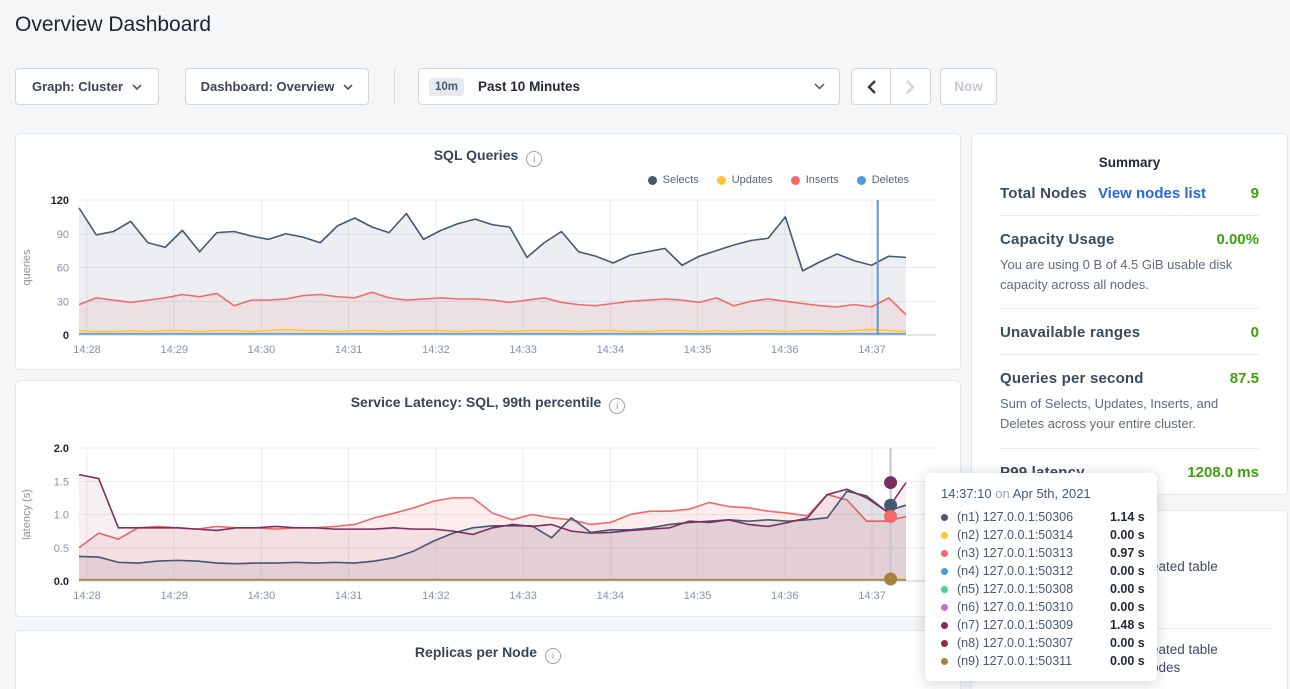 The width and height of the screenshot is (1290, 689). I want to click on legend-item: Selects, so click(673, 180).